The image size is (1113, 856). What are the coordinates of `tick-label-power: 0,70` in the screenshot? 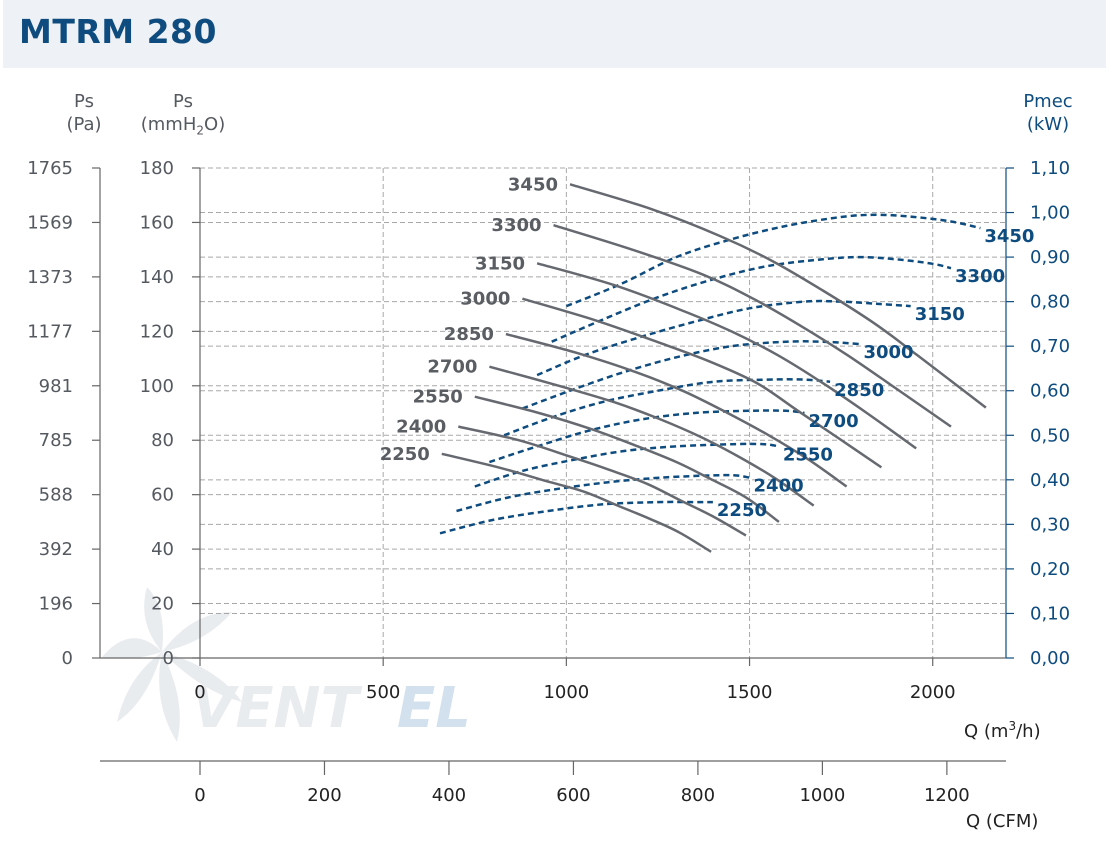 It's located at (1050, 346).